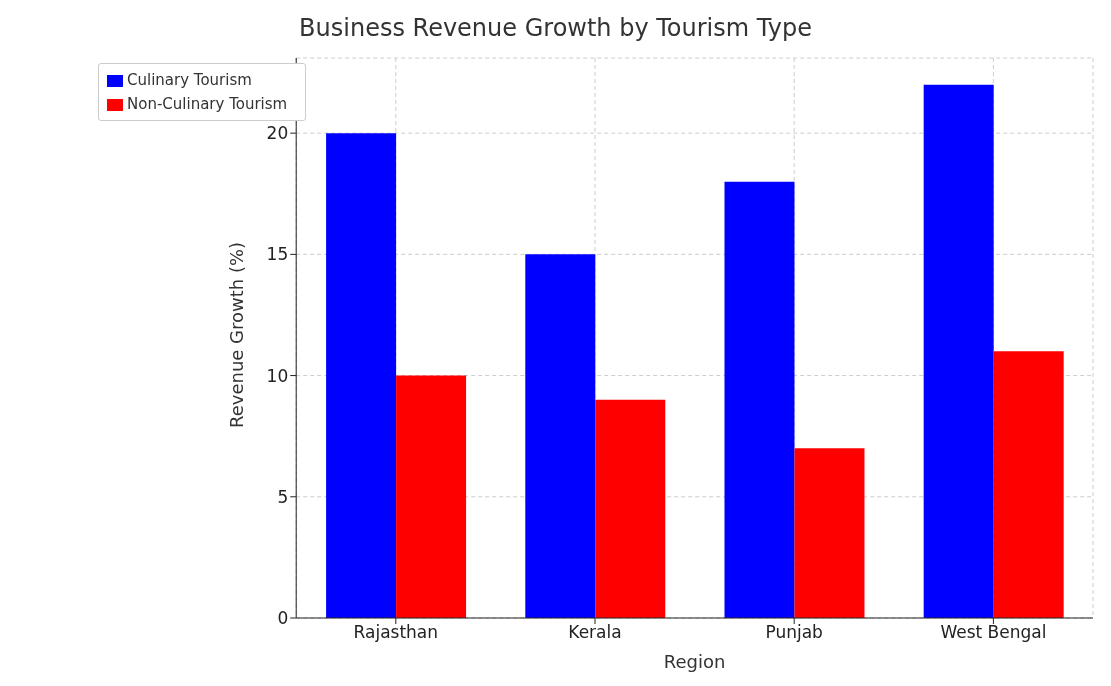  What do you see at coordinates (993, 632) in the screenshot?
I see `x-tick-label: West Bengal` at bounding box center [993, 632].